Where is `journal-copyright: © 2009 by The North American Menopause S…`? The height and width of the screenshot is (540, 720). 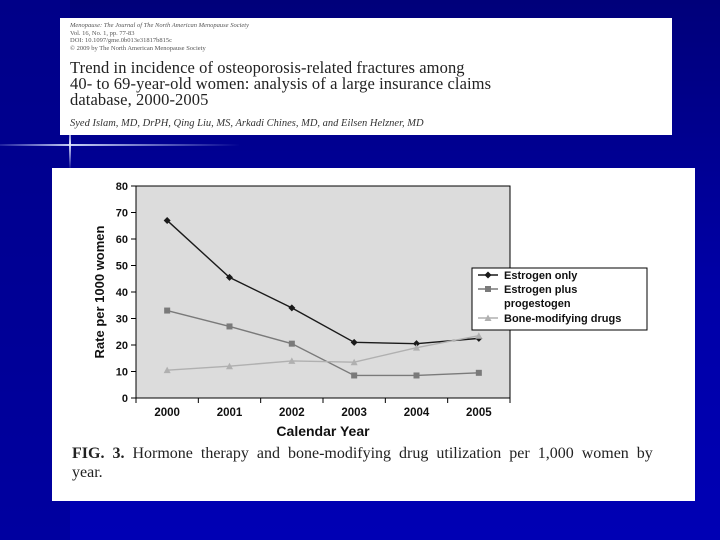
journal-copyright: © 2009 by The North American Menopause S… is located at coordinates (138, 48).